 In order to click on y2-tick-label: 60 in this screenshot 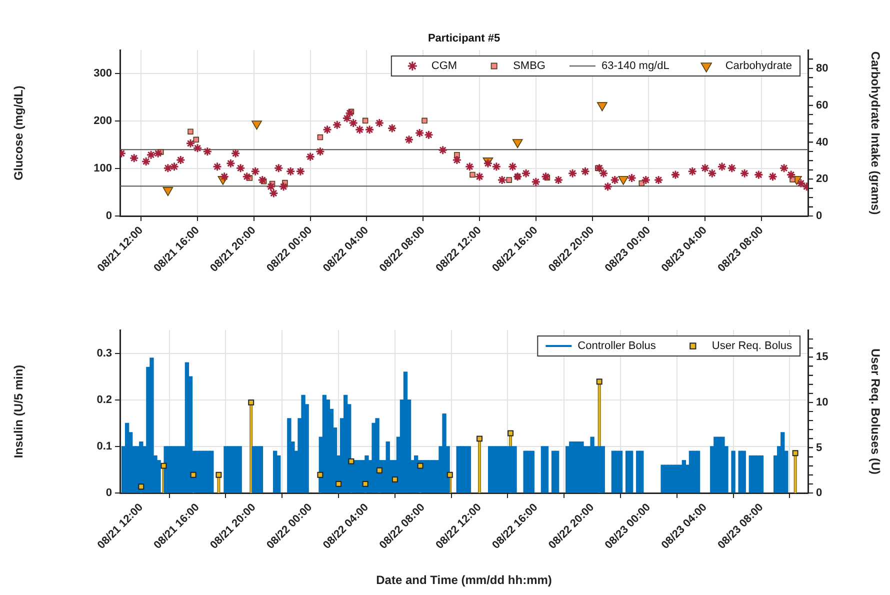, I will do `click(822, 105)`.